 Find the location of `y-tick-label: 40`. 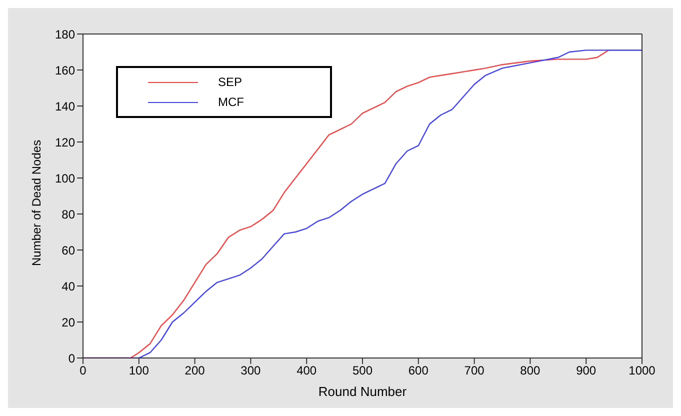

y-tick-label: 40 is located at coordinates (69, 286).